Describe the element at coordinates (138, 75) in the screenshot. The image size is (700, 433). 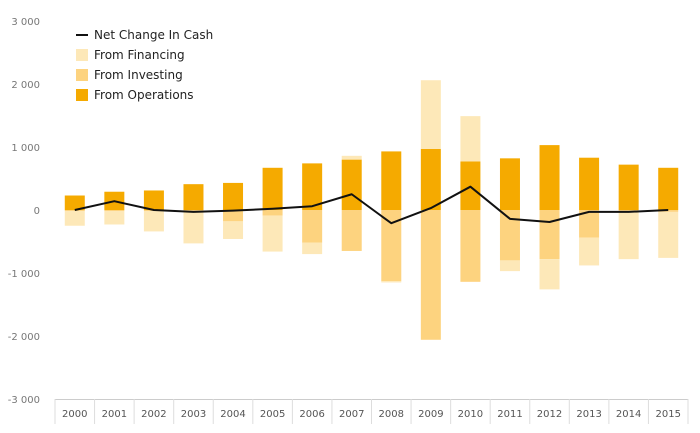
I see `legend-label-from-investing: From Investing` at that location.